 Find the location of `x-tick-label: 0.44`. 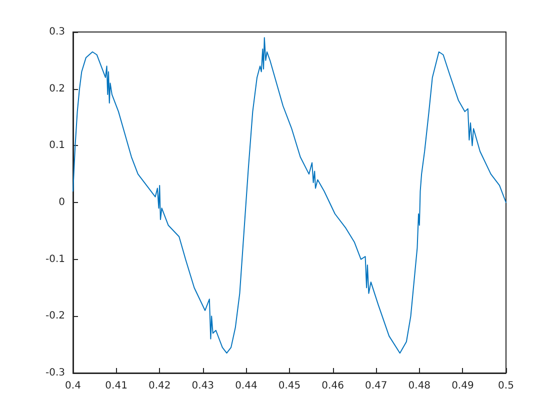

x-tick-label: 0.44 is located at coordinates (246, 386).